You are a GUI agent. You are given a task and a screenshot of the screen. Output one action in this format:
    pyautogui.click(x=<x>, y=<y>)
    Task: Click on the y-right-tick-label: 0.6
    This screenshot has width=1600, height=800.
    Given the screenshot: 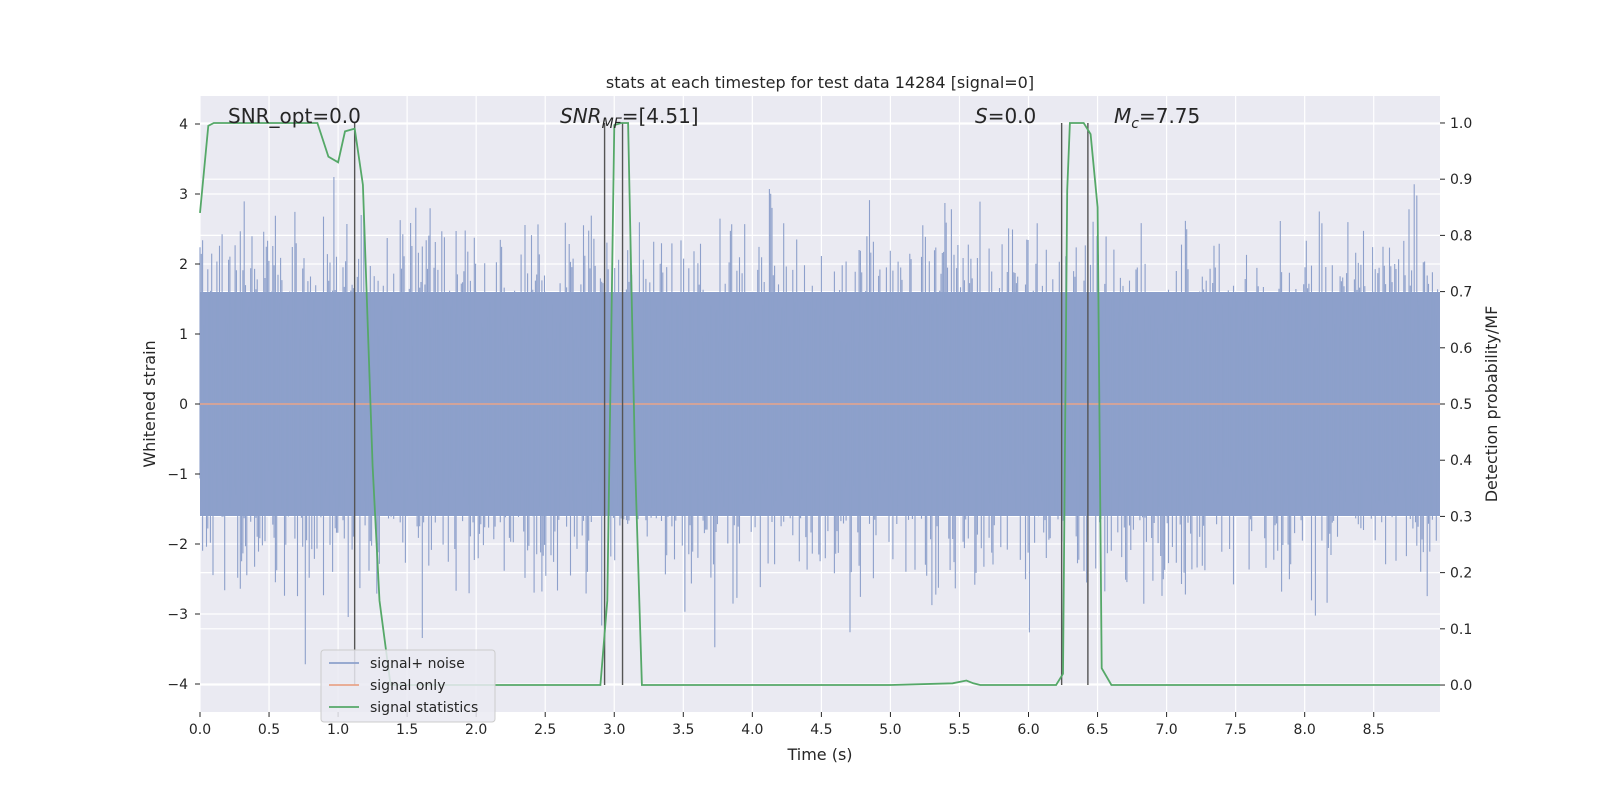 What is the action you would take?
    pyautogui.click(x=1461, y=349)
    